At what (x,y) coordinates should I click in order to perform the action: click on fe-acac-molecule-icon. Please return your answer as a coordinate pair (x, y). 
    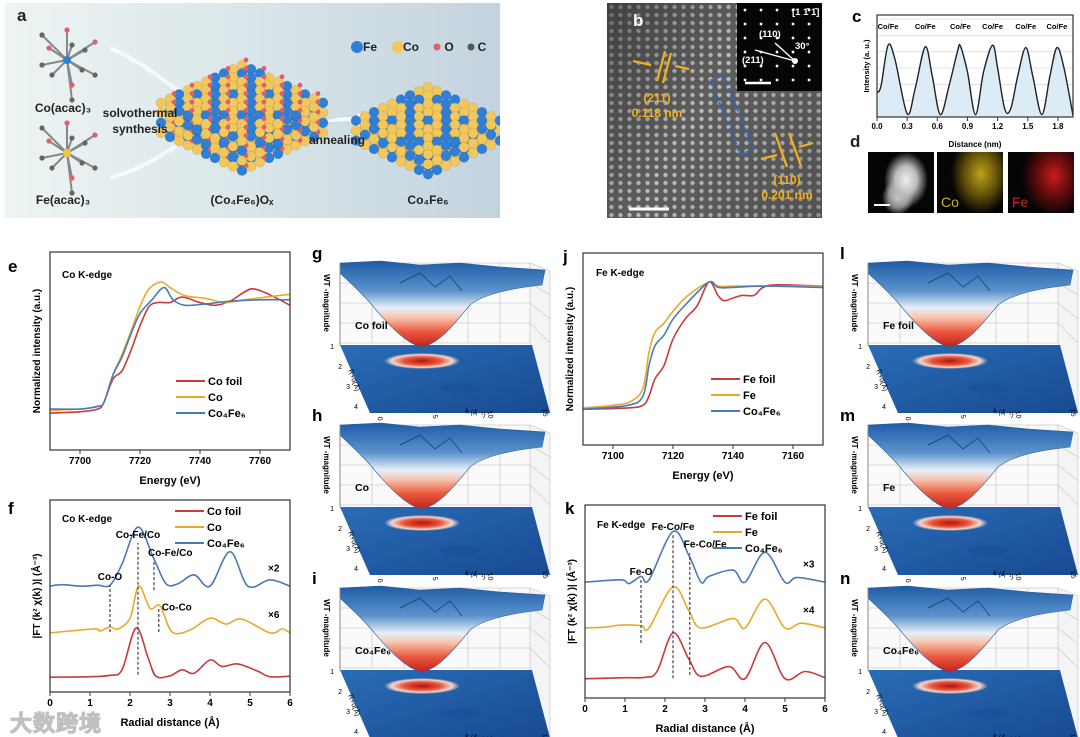
    Looking at the image, I should click on (68, 158).